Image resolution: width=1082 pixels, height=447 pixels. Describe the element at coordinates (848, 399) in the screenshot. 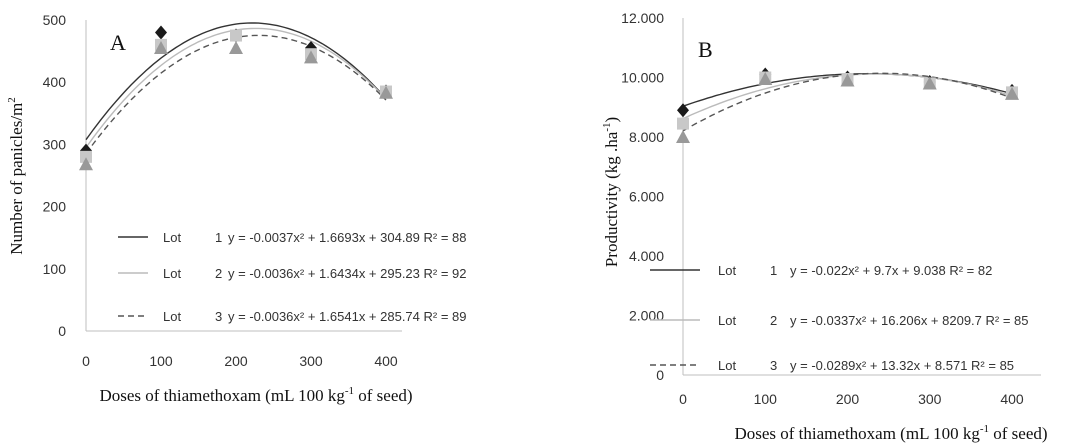

I see `panel-b-x-tick-label: 200` at that location.